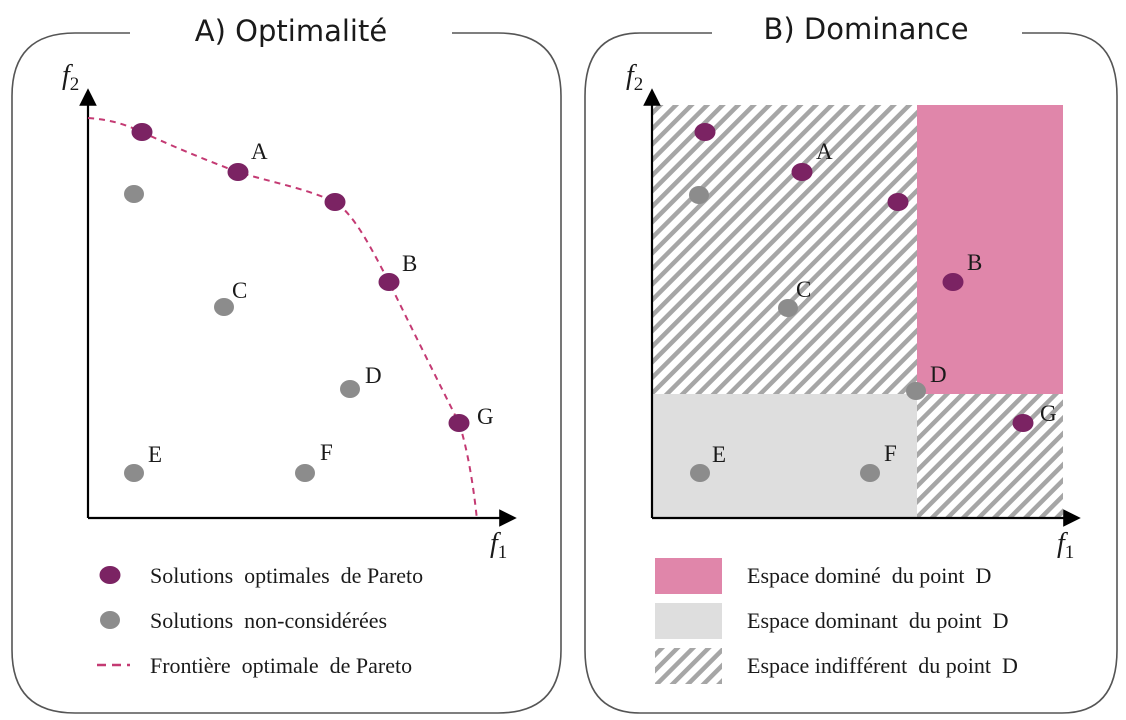  What do you see at coordinates (239, 290) in the screenshot?
I see `panel-a-label-c: C` at bounding box center [239, 290].